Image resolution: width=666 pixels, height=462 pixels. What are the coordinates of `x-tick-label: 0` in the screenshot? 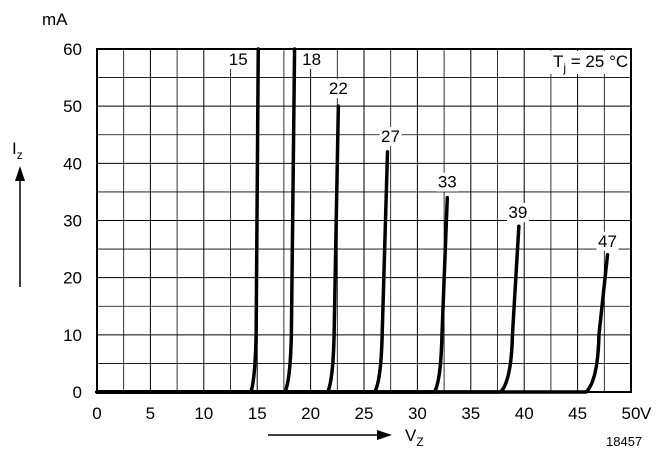 It's located at (96, 413).